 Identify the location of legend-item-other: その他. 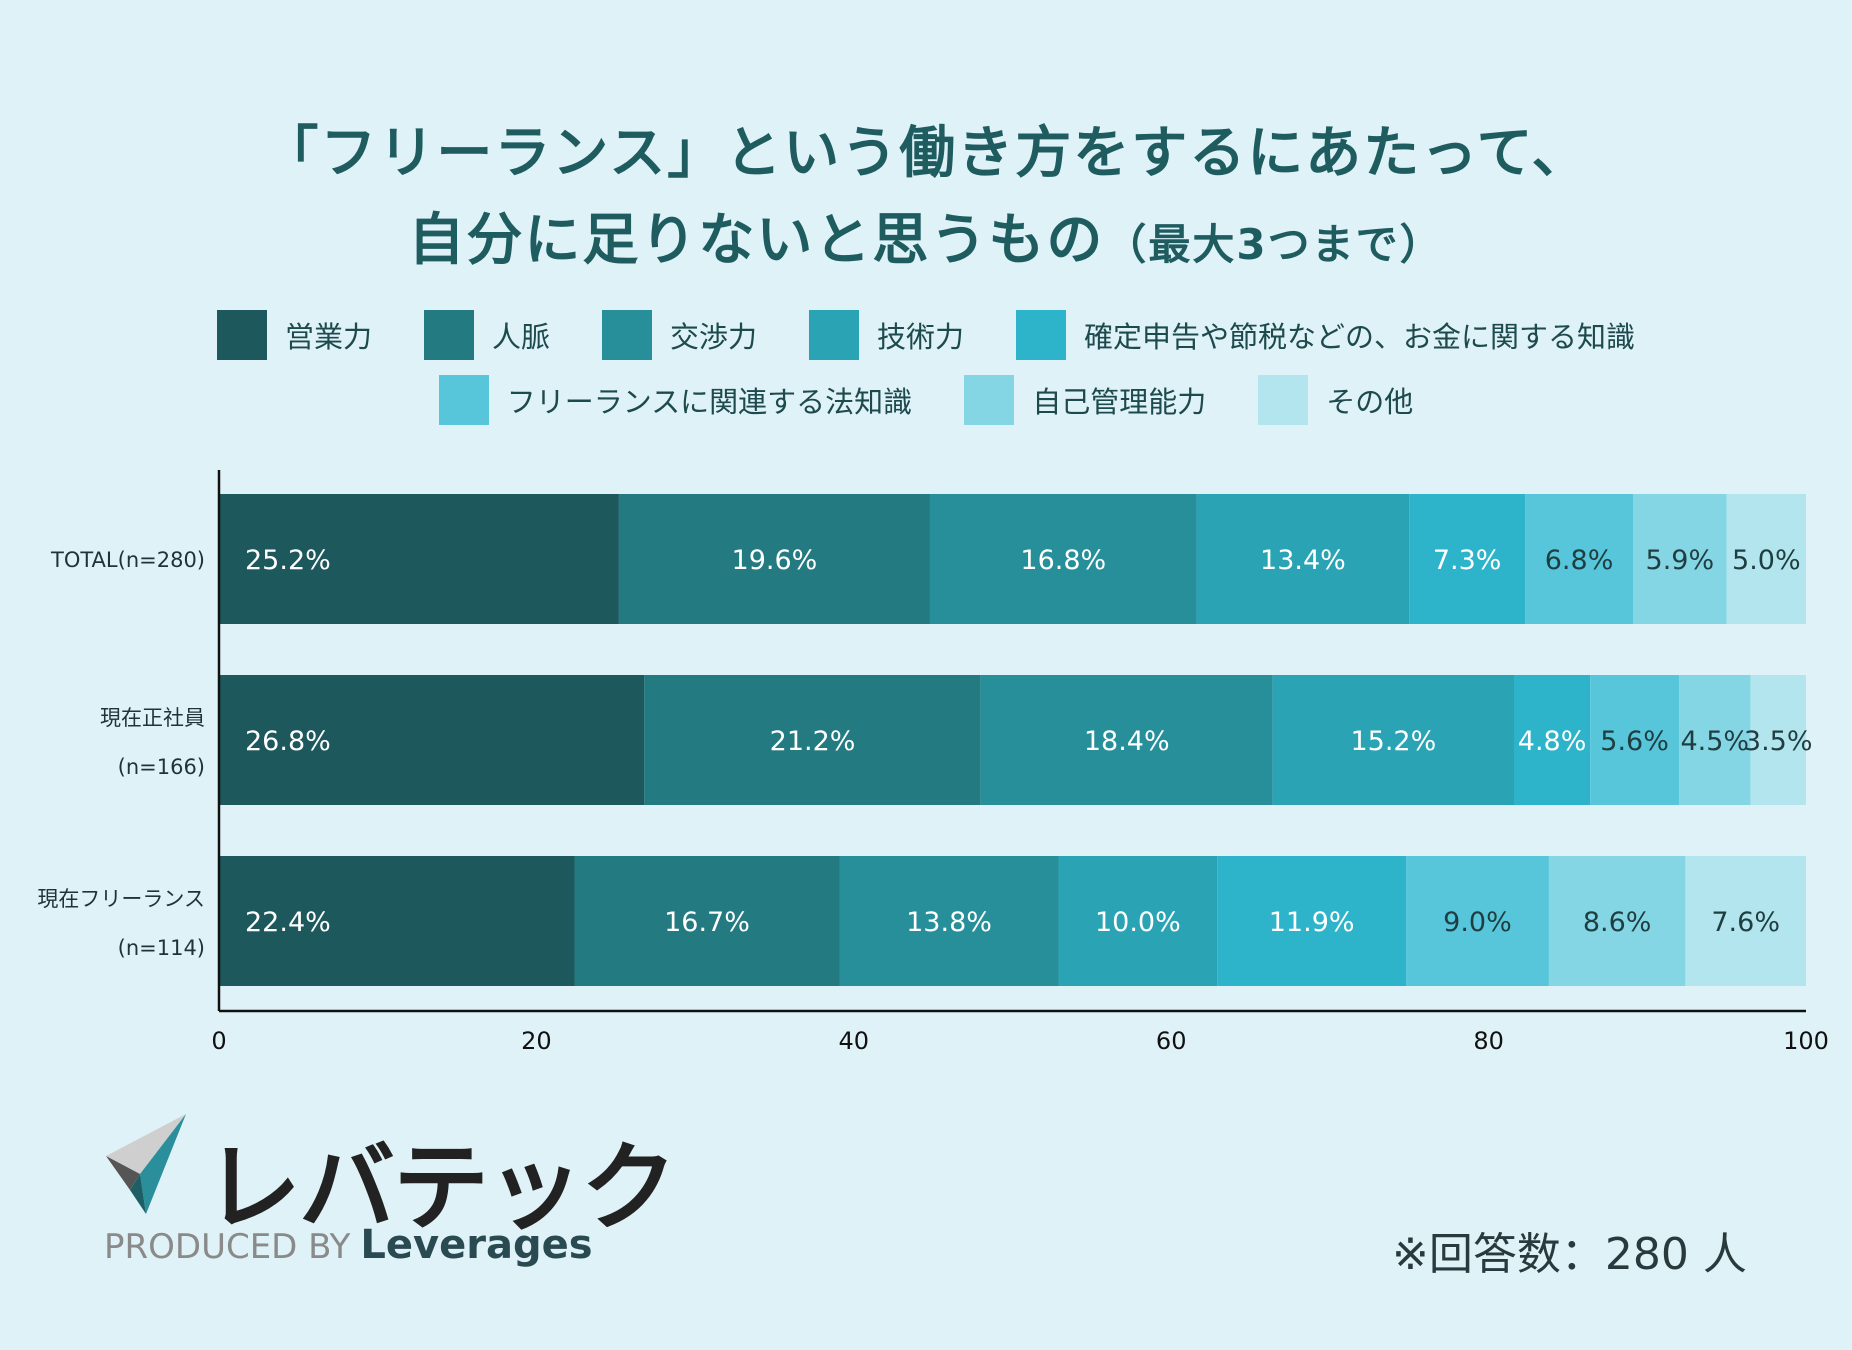
(1335, 400).